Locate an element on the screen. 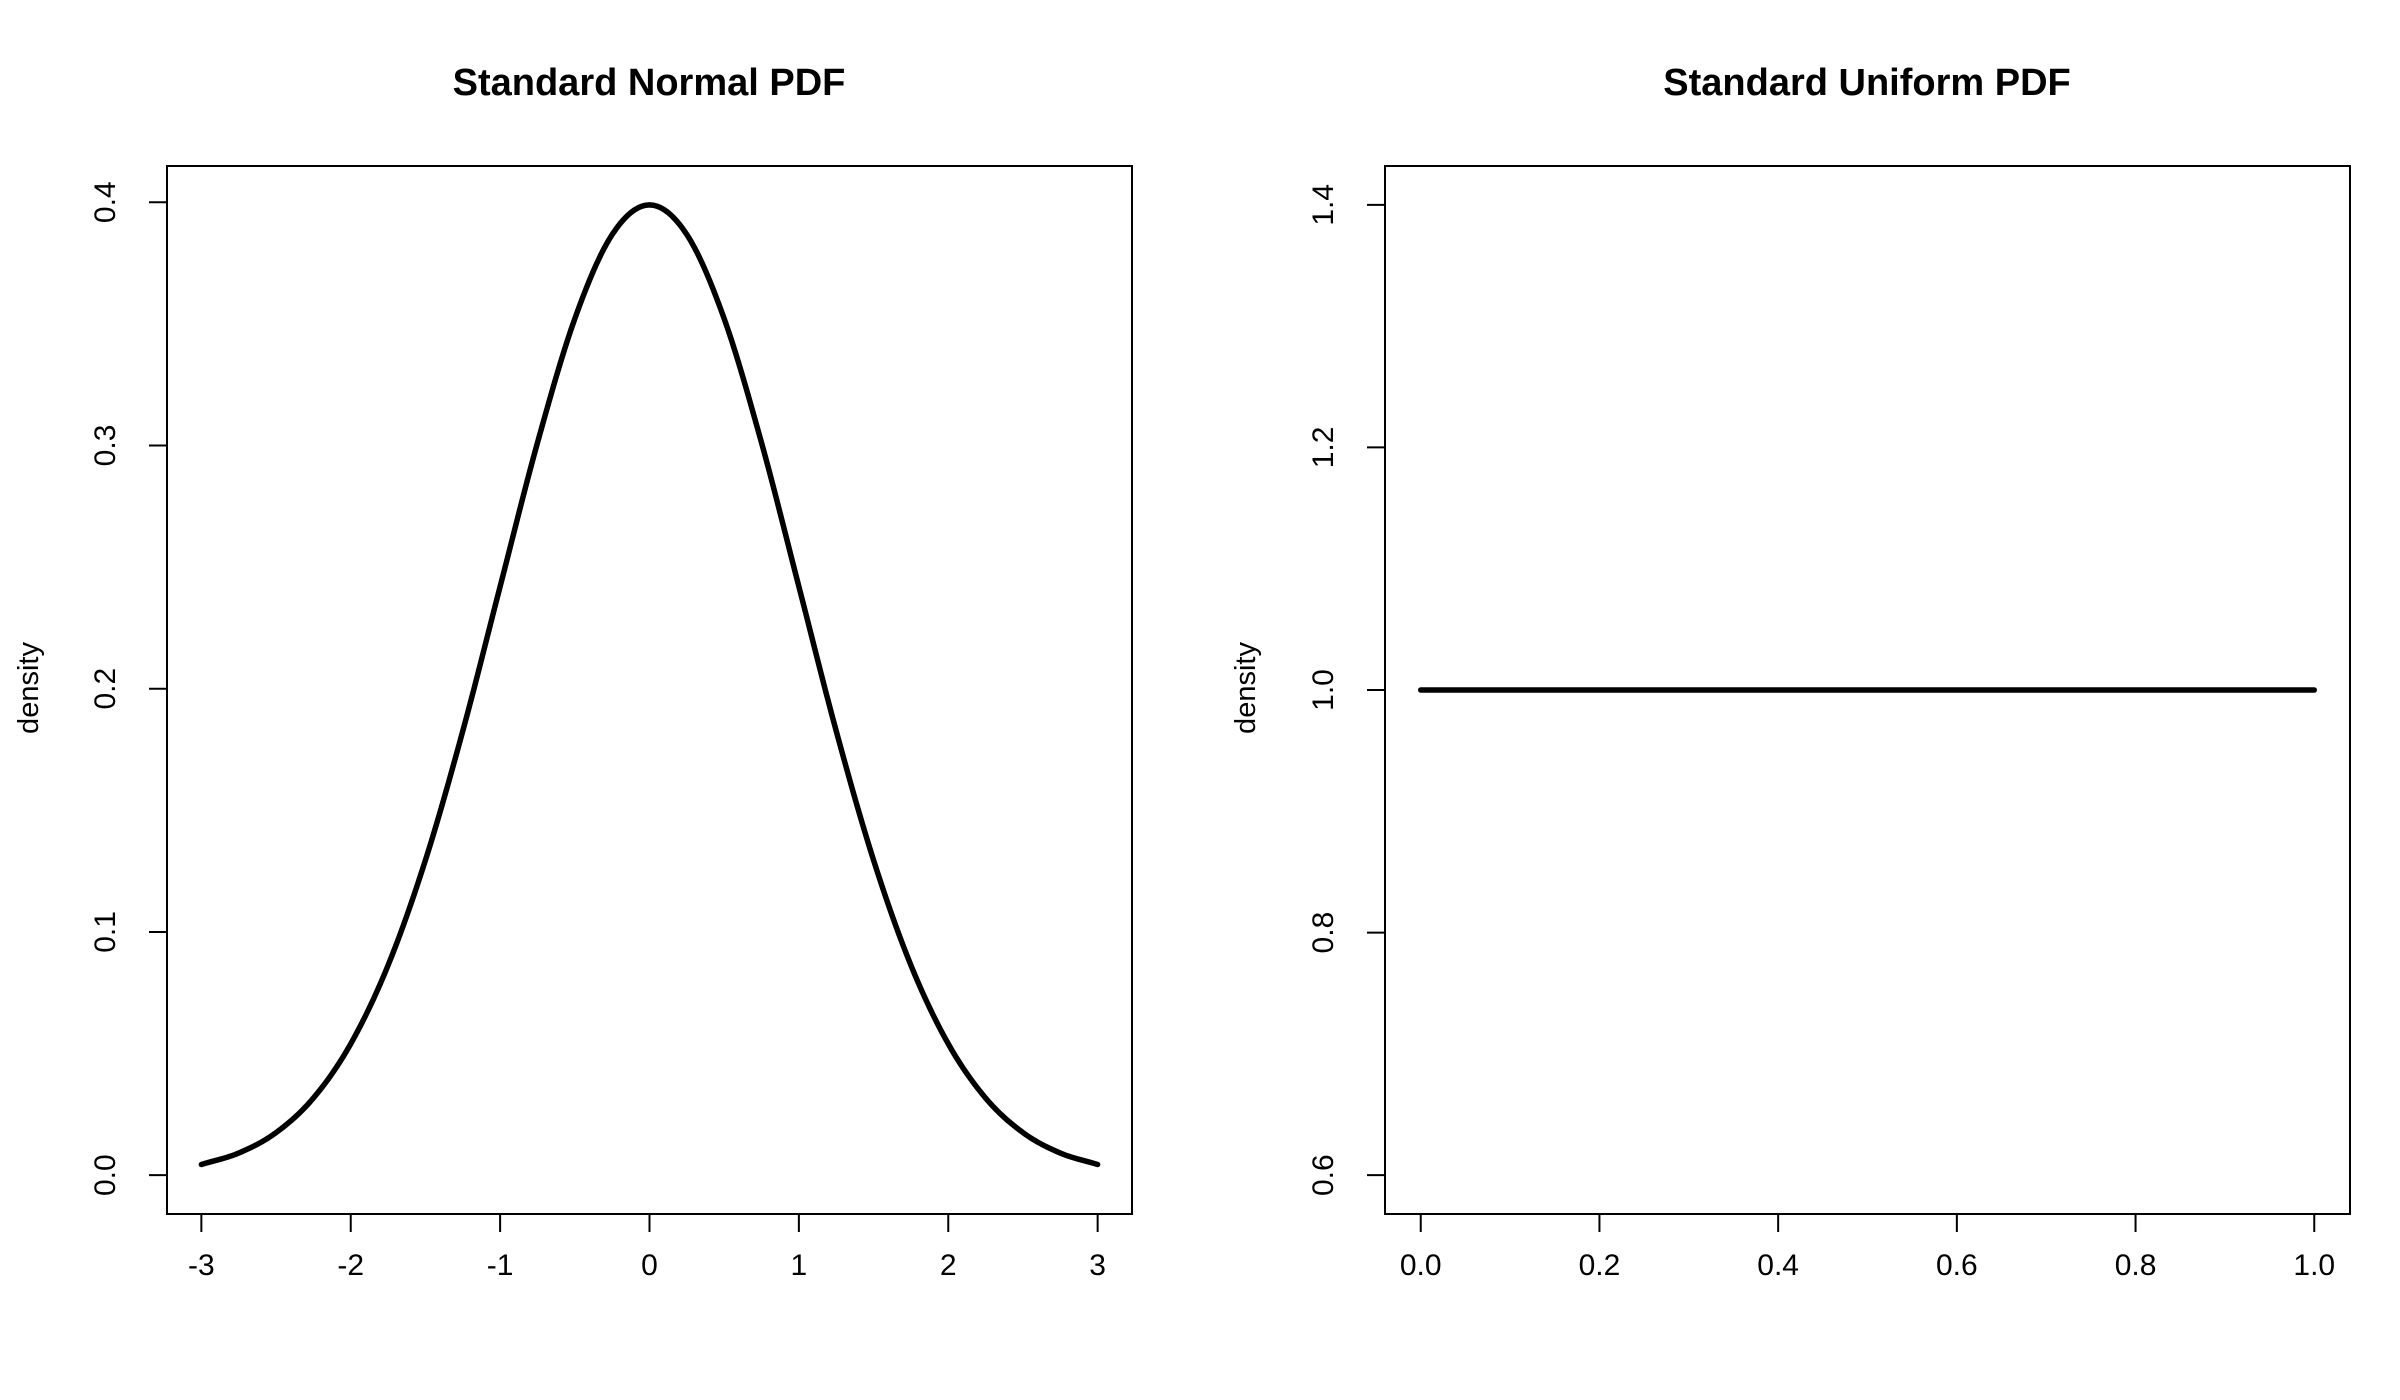 The image size is (2400, 1400). uniform-pdf-y-tick-label: 1.4 is located at coordinates (1323, 205).